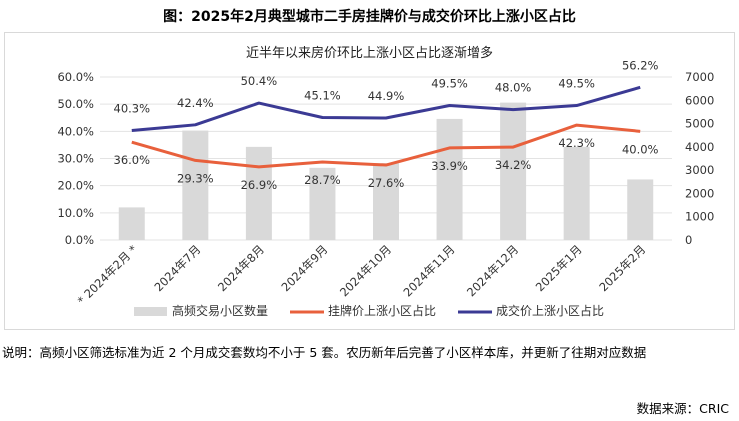  What do you see at coordinates (513, 165) in the screenshot?
I see `listing-line-data-label: 34.2%` at bounding box center [513, 165].